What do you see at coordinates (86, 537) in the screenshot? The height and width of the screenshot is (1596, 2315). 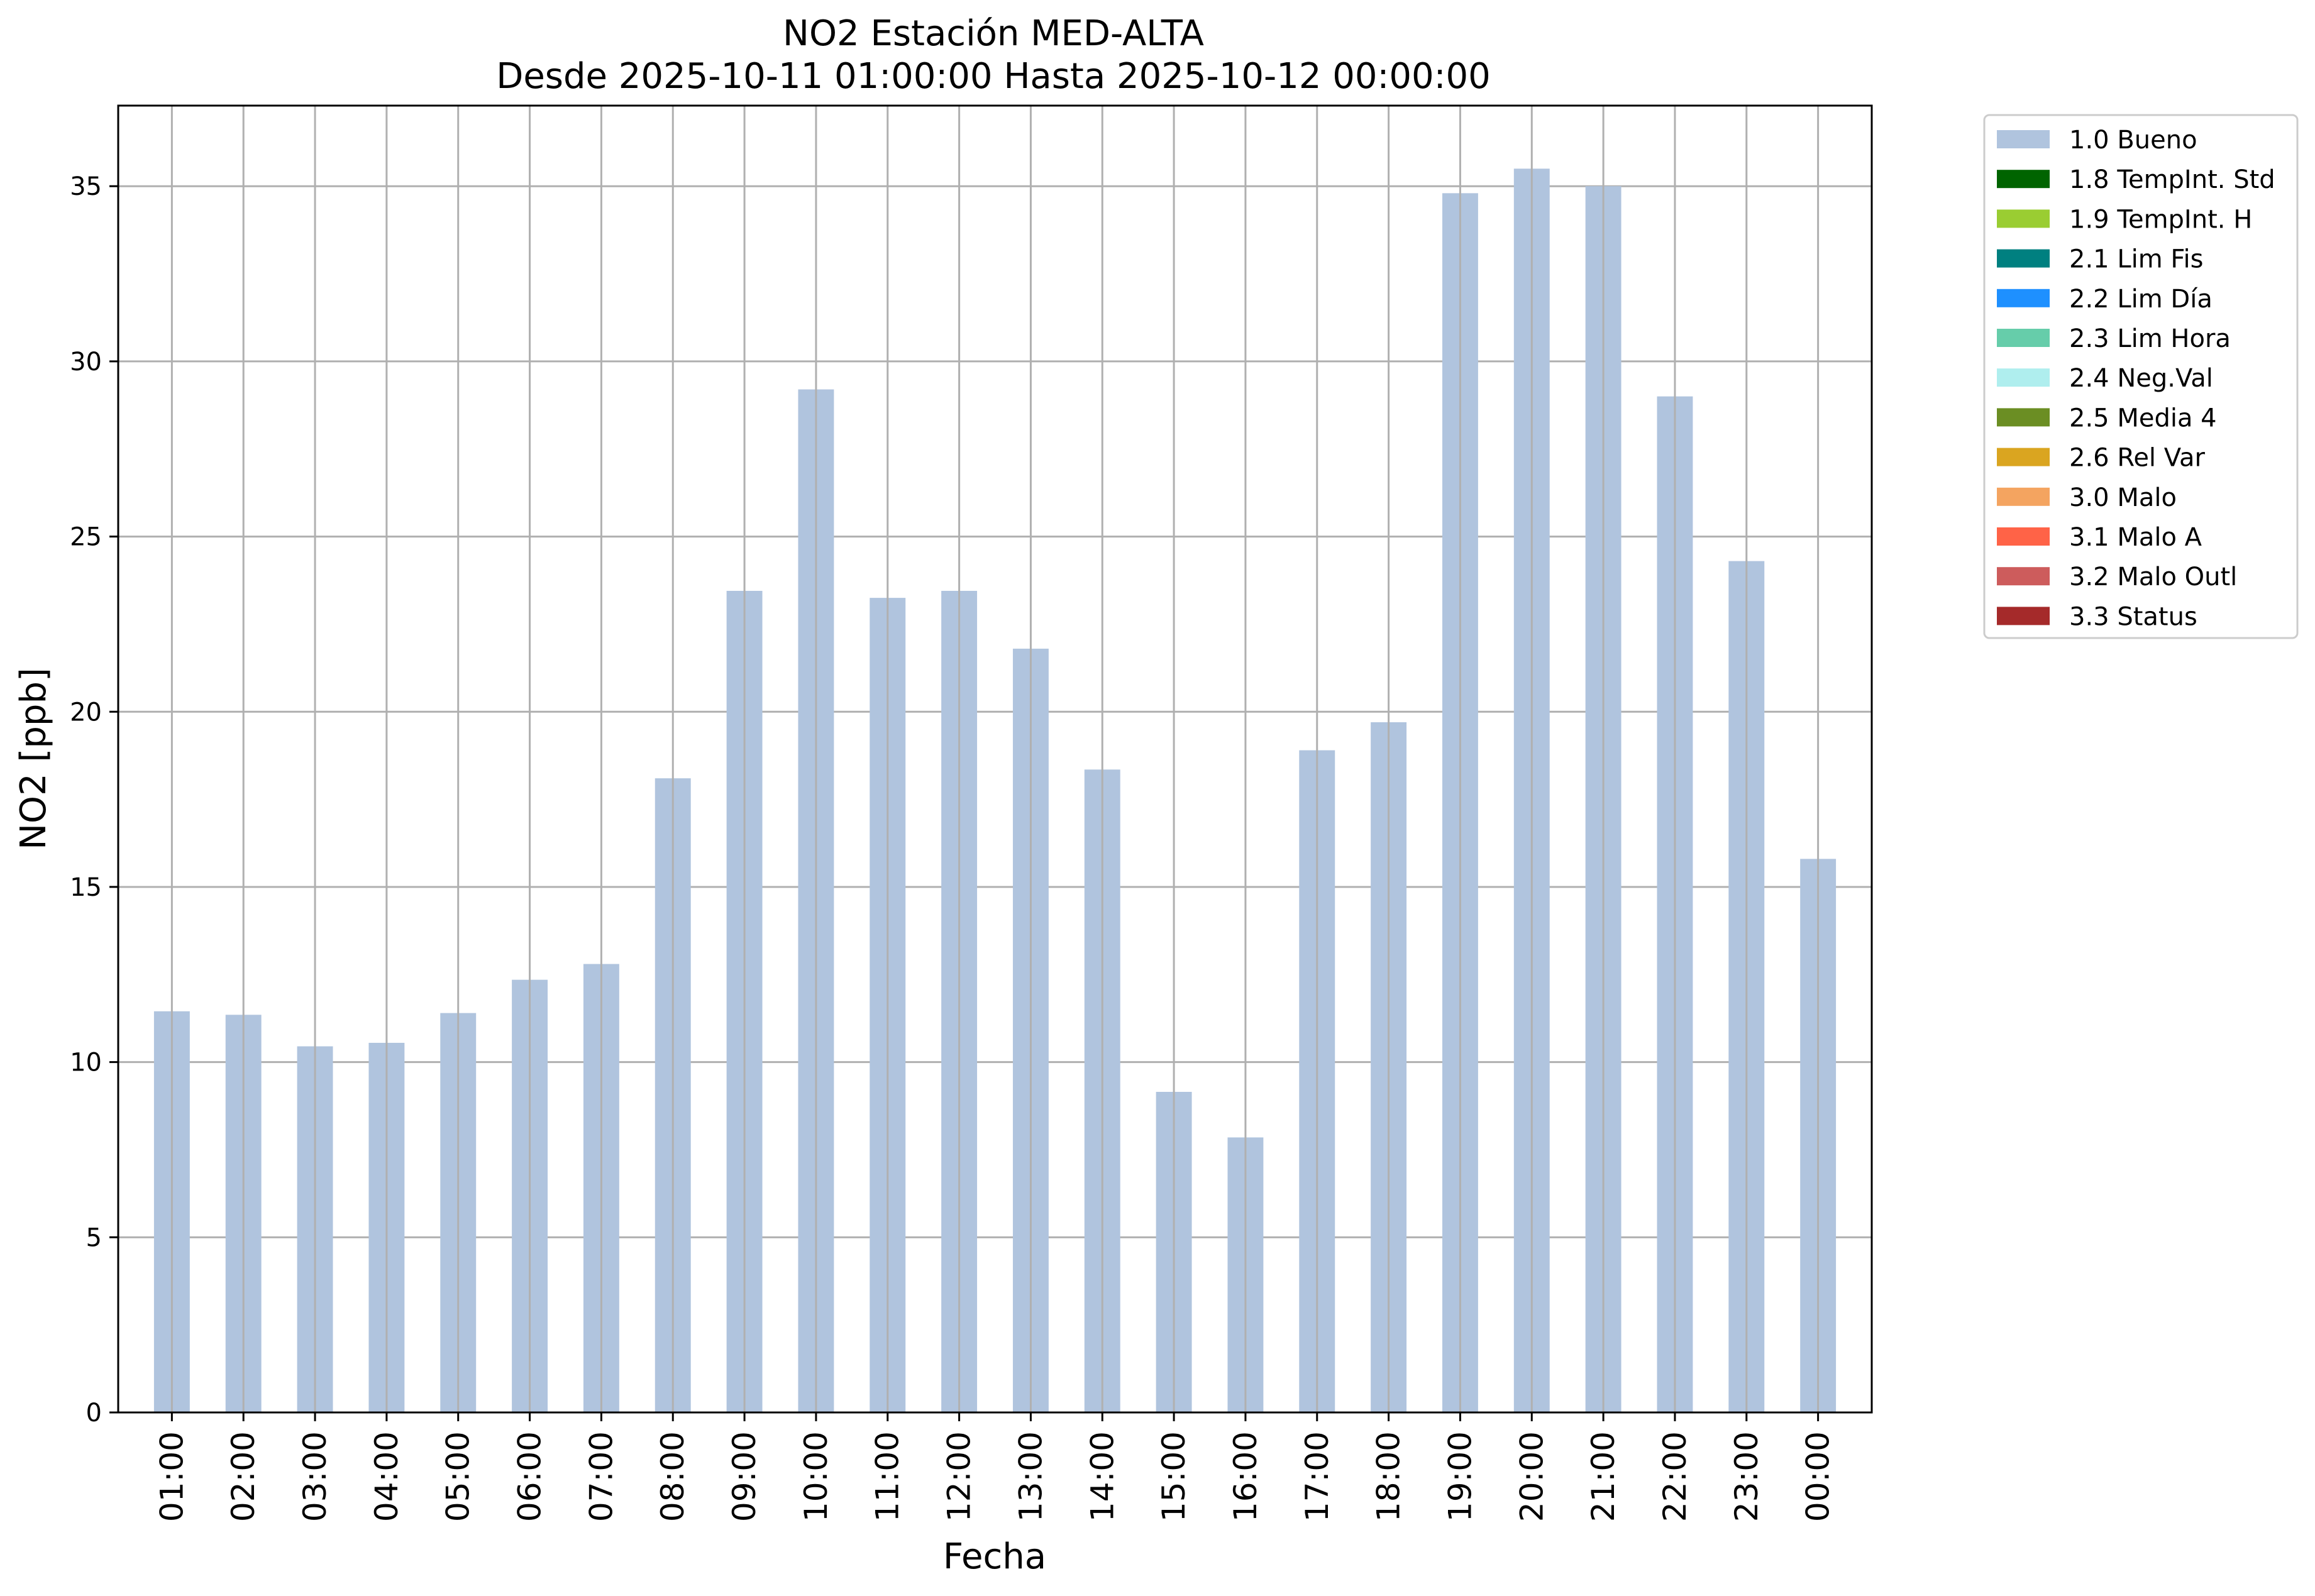 I see `y-tick-label: 25` at bounding box center [86, 537].